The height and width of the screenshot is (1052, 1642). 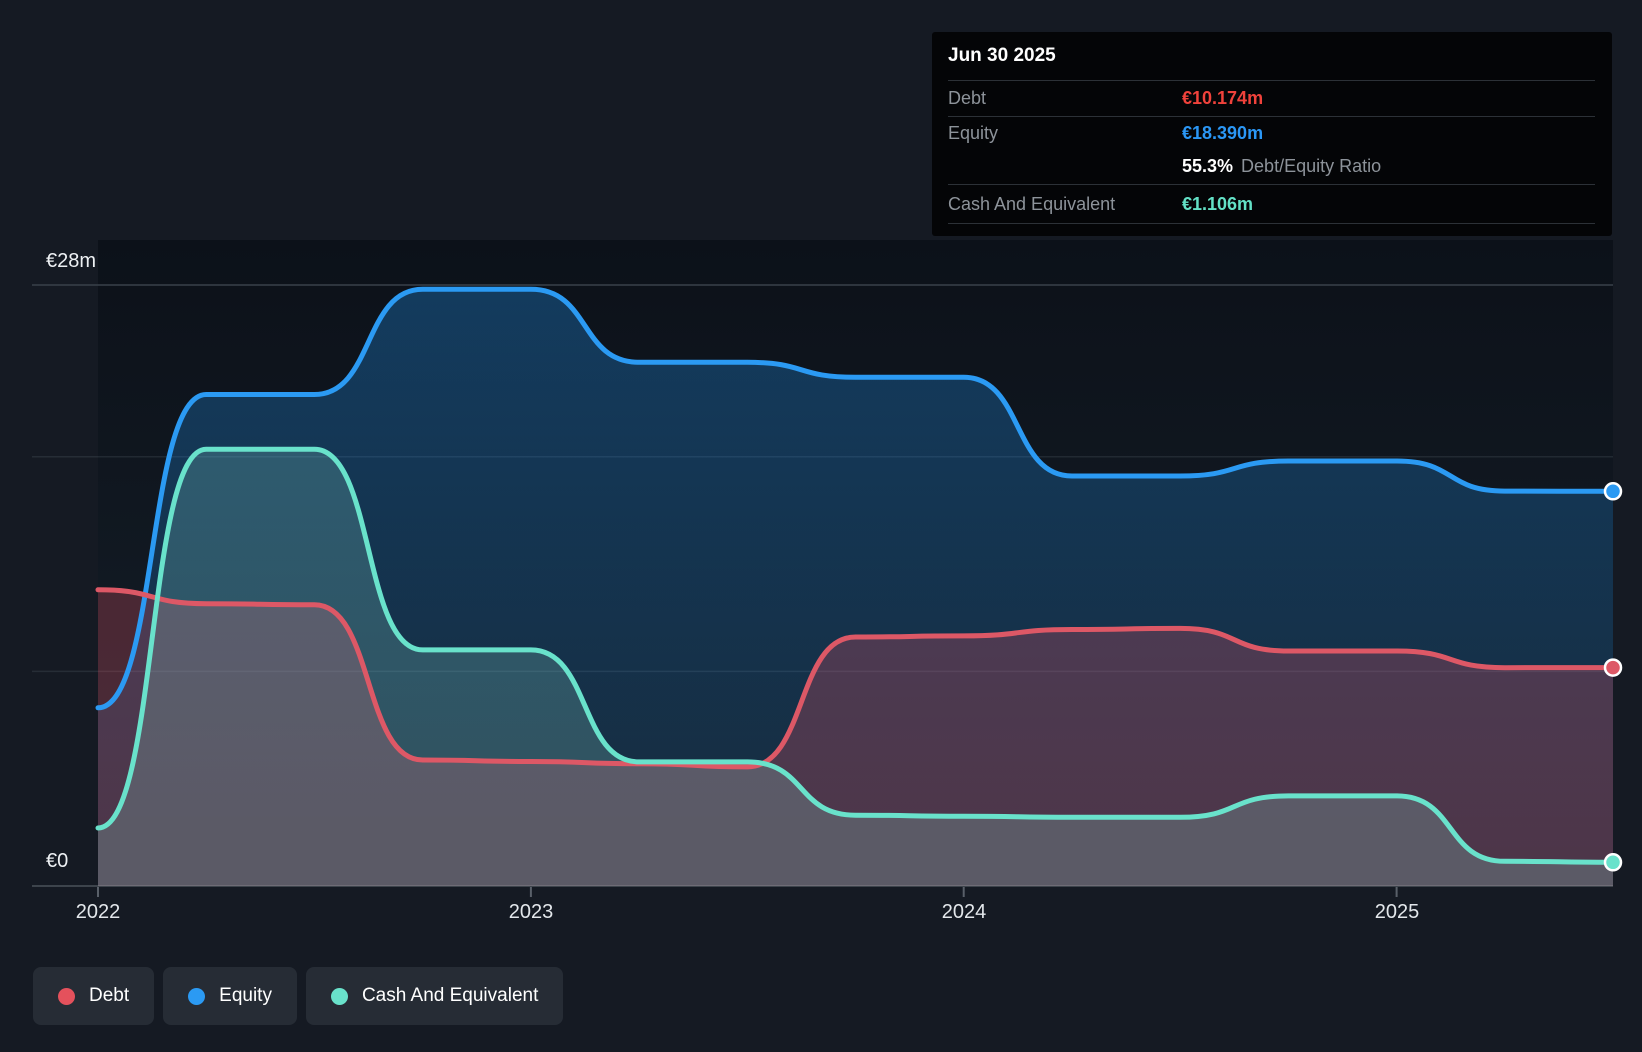 What do you see at coordinates (967, 98) in the screenshot?
I see `tooltip-debt-label: Debt` at bounding box center [967, 98].